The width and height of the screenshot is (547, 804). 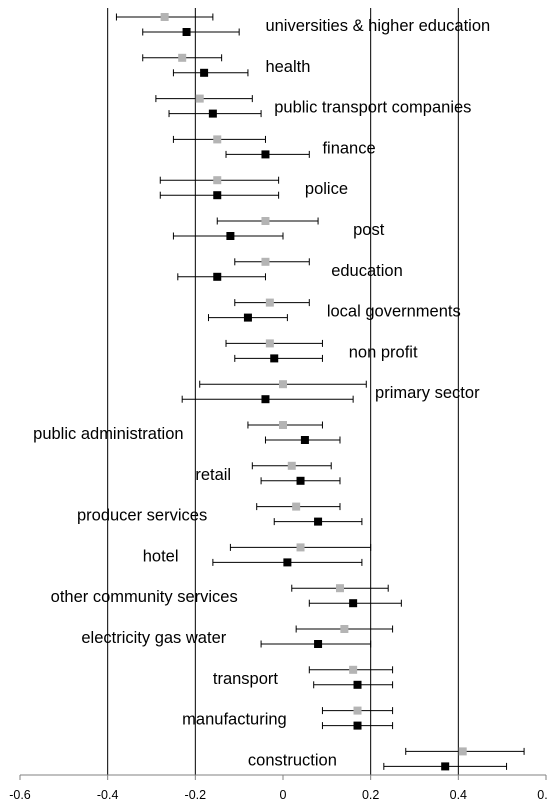 I want to click on category-label: manufacturing, so click(x=234, y=720).